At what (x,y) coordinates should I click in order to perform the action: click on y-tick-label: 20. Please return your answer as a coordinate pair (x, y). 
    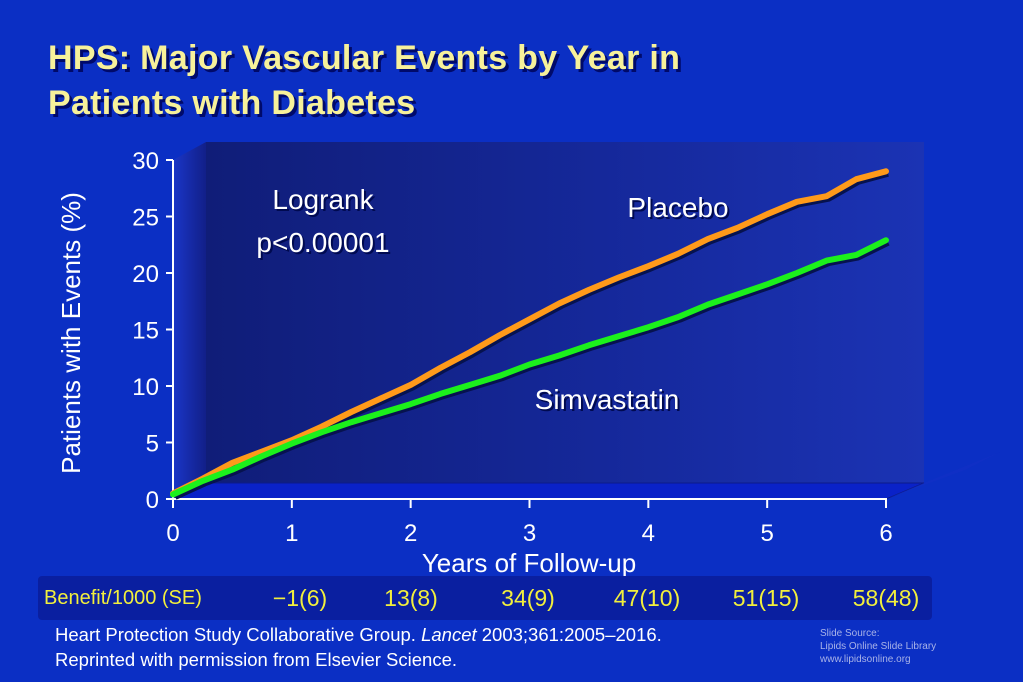
    Looking at the image, I should click on (145, 274).